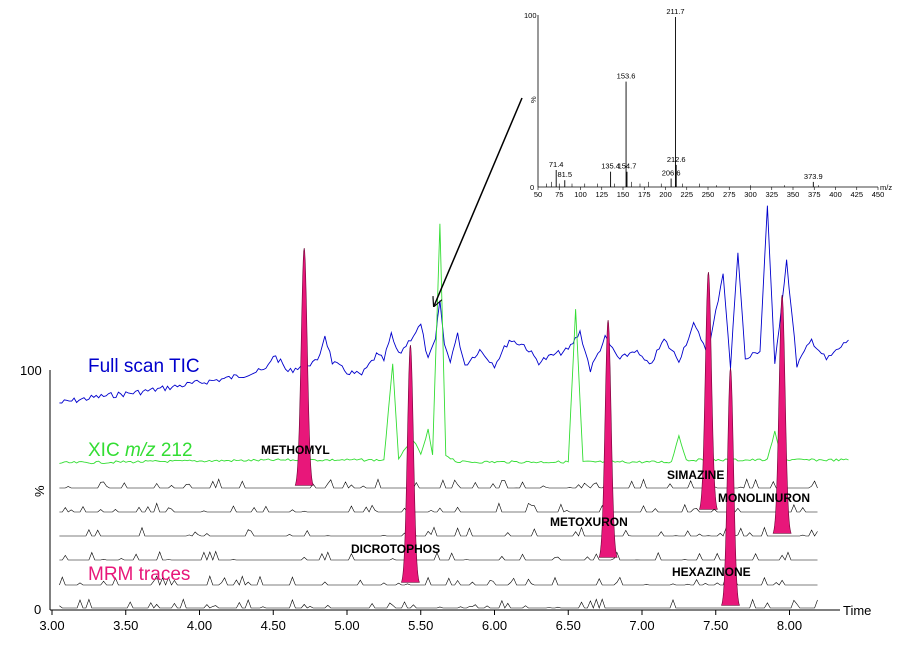 The image size is (900, 650). I want to click on peak-label-metoxuron: METOXURON, so click(589, 522).